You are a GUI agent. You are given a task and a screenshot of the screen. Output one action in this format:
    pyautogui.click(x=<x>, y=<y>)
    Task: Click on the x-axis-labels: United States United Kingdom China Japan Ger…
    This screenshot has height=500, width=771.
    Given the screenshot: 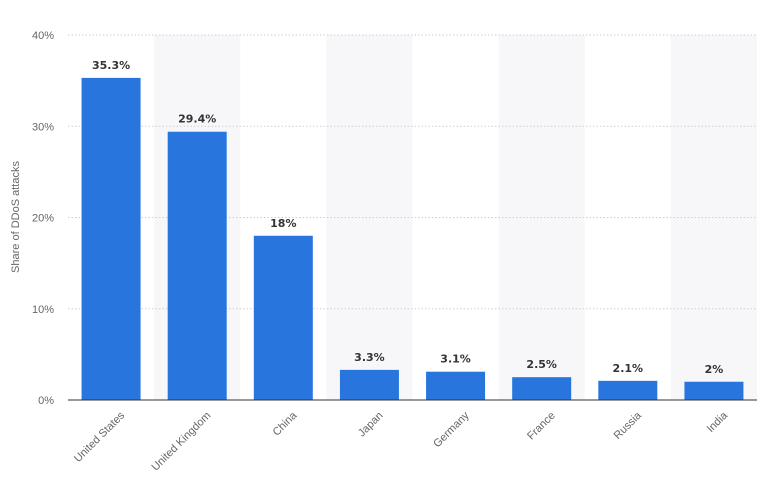 What is the action you would take?
    pyautogui.click(x=401, y=441)
    